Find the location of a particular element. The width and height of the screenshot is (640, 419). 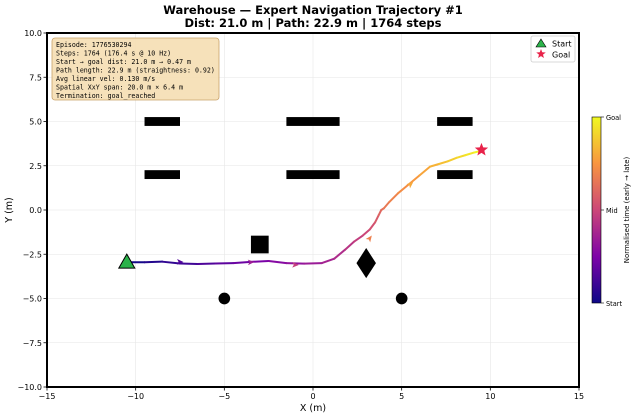

legend-start-label: Start is located at coordinates (562, 44).